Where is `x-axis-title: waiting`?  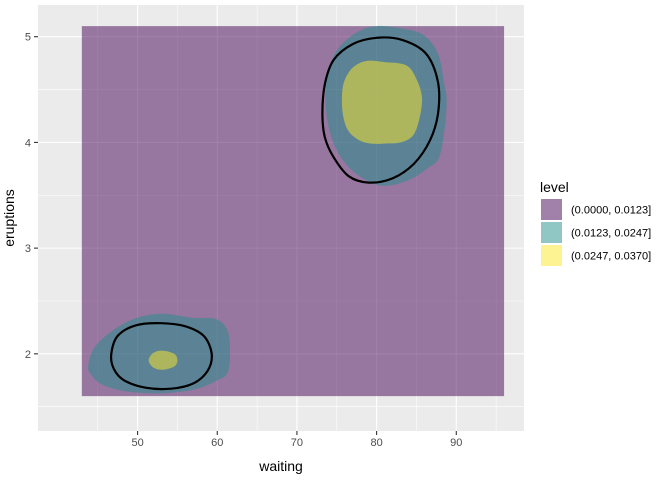
x-axis-title: waiting is located at coordinates (280, 466).